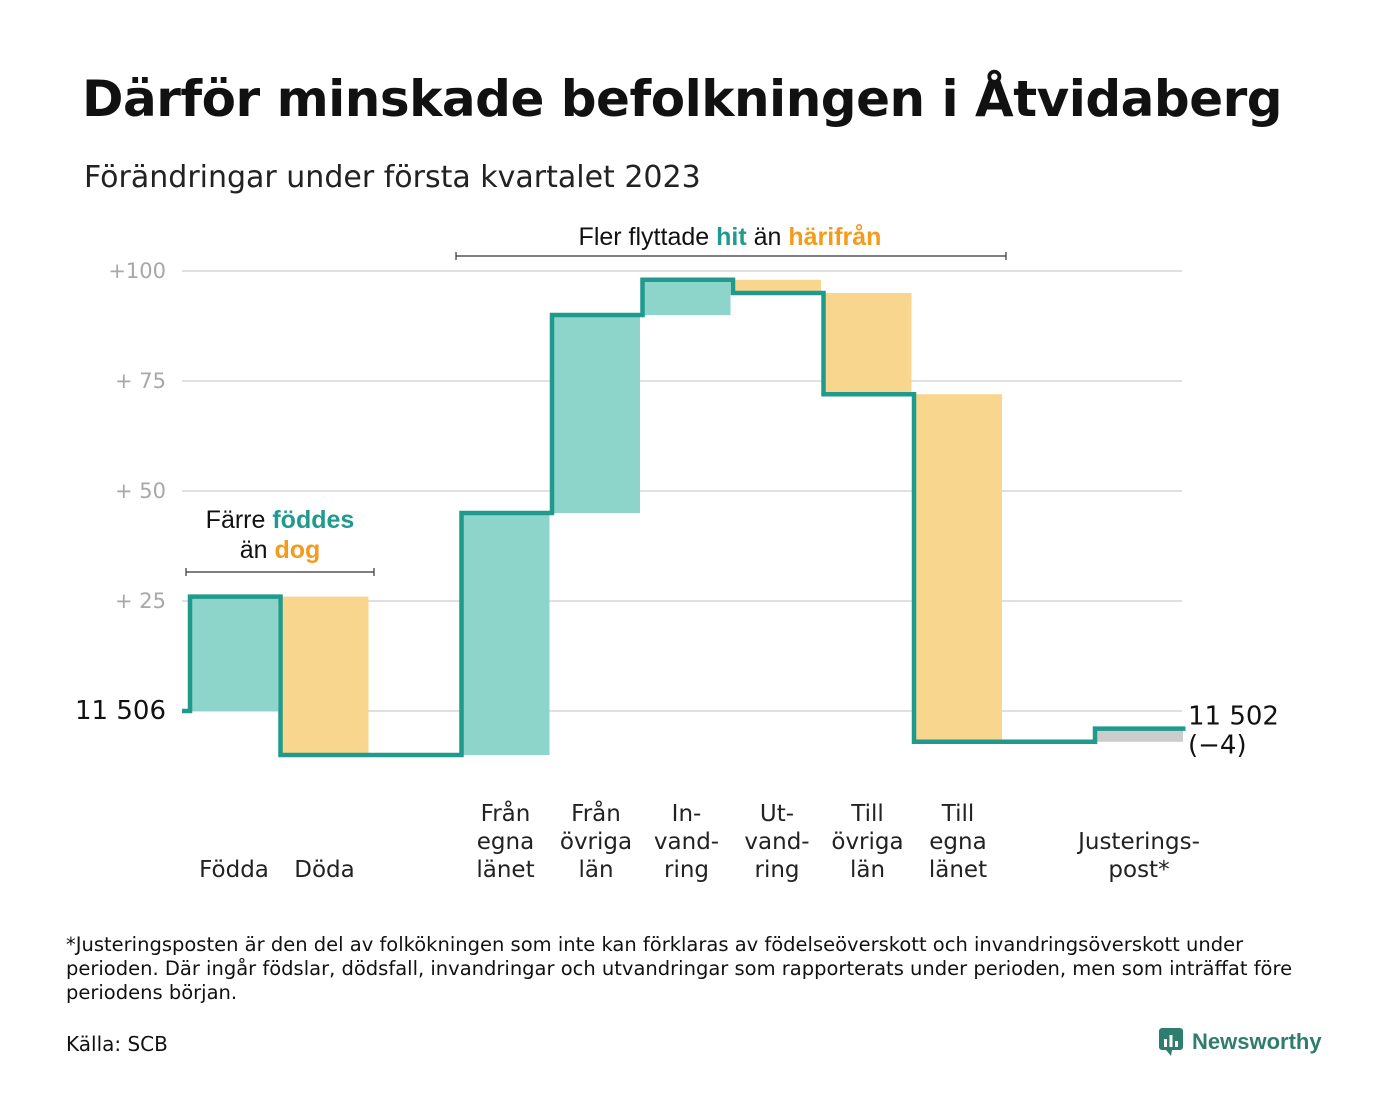  What do you see at coordinates (280, 550) in the screenshot?
I see `annotation-births-line2: än dog` at bounding box center [280, 550].